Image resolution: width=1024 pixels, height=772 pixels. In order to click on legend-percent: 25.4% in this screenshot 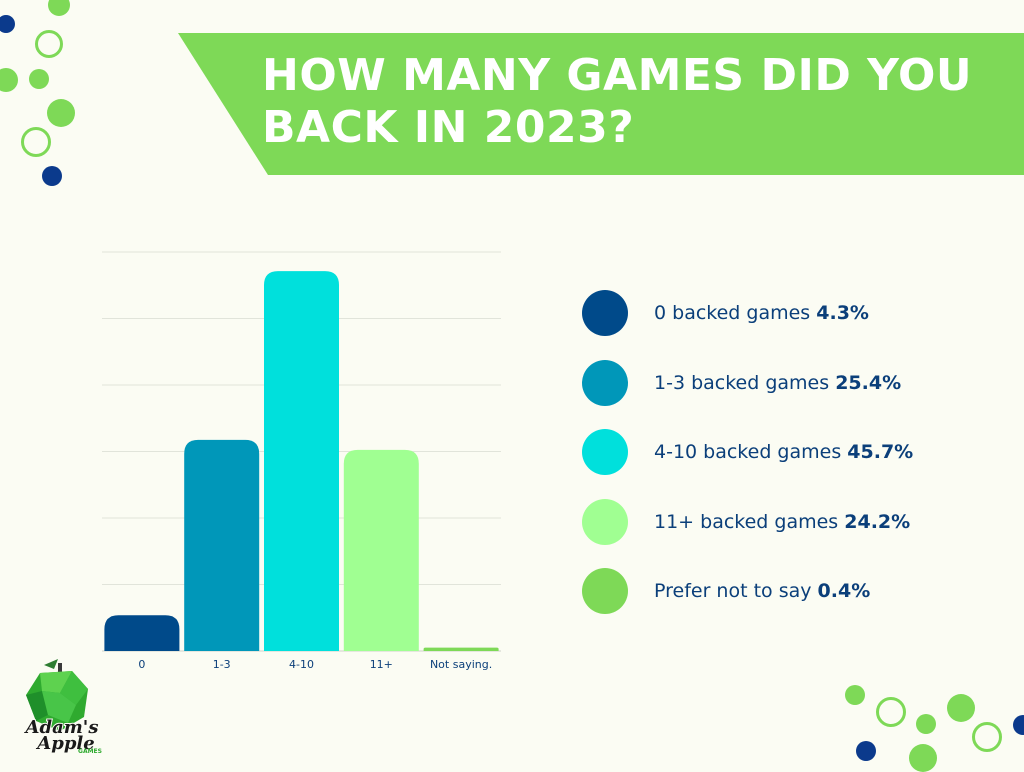, I will do `click(868, 382)`.